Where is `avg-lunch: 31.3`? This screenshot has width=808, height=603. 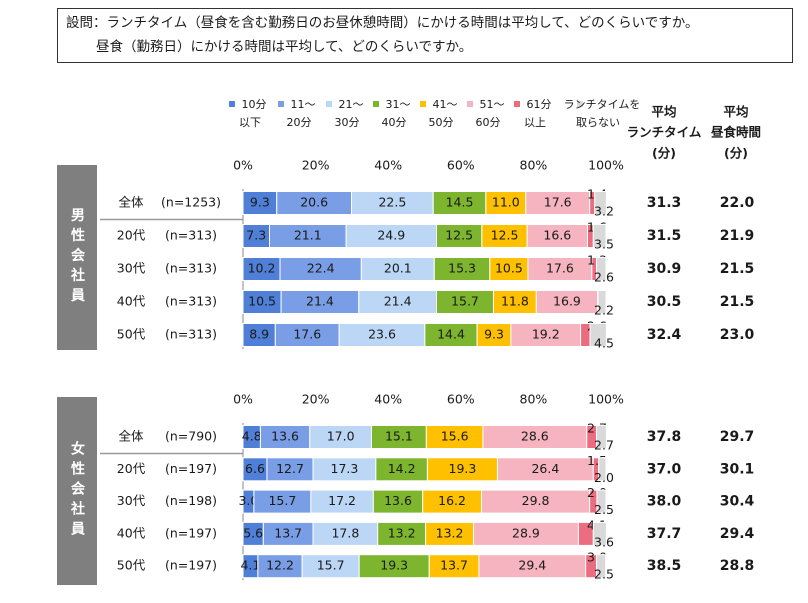 avg-lunch: 31.3 is located at coordinates (664, 203).